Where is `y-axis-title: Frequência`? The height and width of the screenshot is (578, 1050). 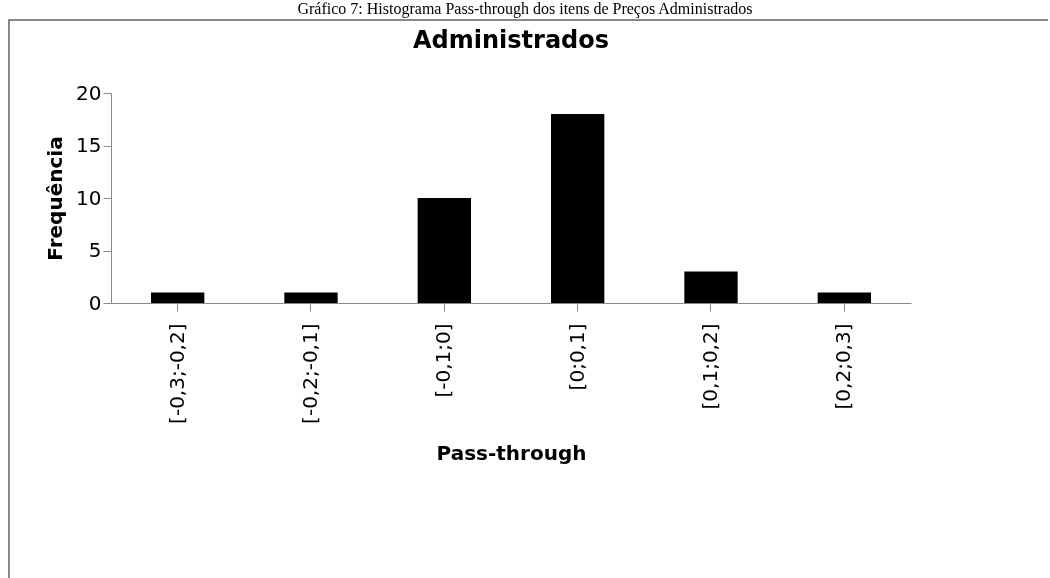 y-axis-title: Frequência is located at coordinates (55, 198).